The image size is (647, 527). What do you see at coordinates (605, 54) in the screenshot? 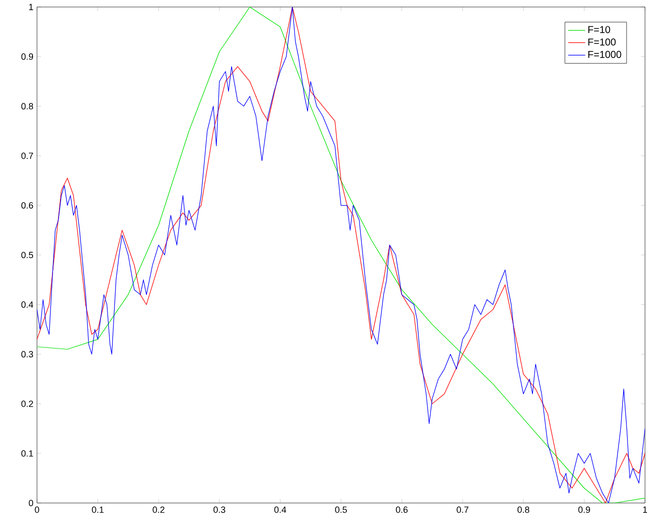
I see `legend-label: F=1000` at bounding box center [605, 54].